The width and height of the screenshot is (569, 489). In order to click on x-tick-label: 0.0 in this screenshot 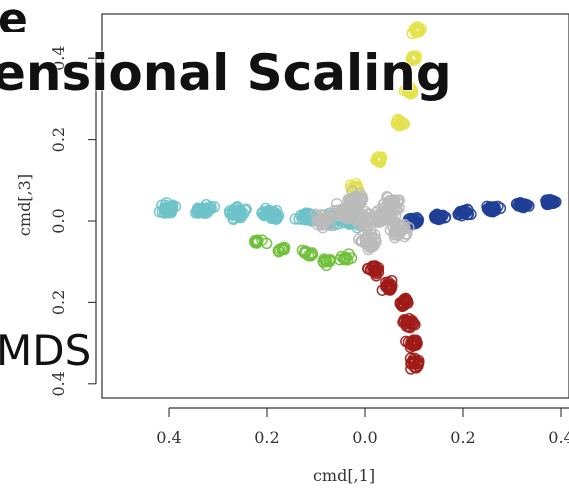, I will do `click(364, 437)`.